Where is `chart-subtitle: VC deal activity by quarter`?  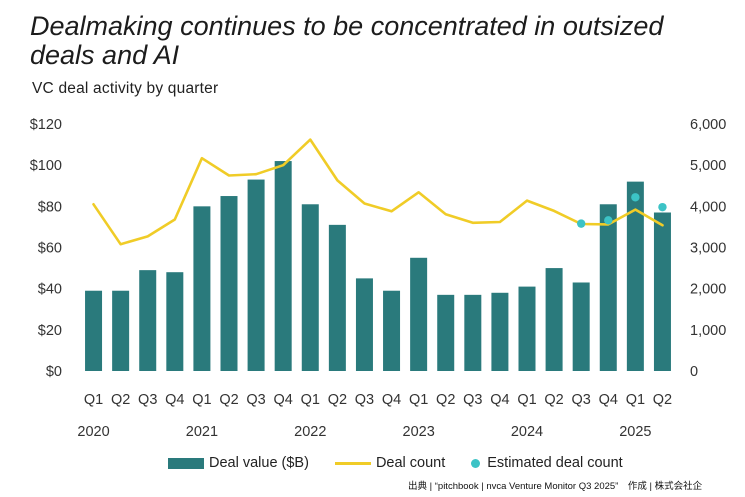 chart-subtitle: VC deal activity by quarter is located at coordinates (125, 88).